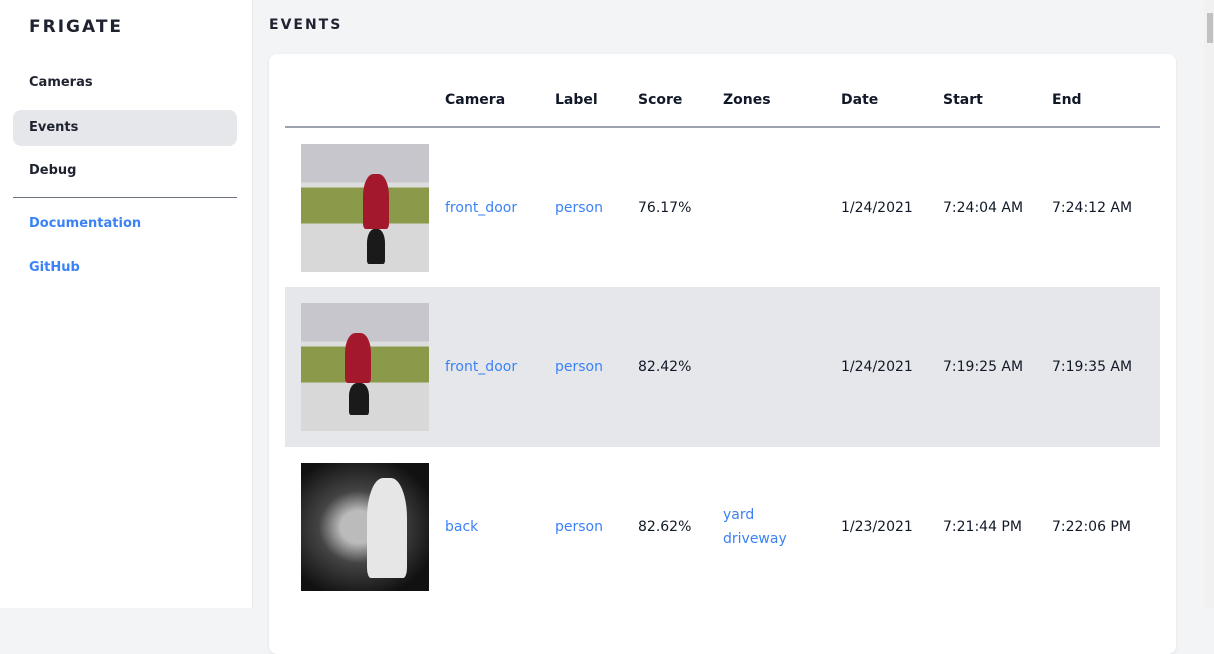  I want to click on header-thumbnail, so click(365, 101).